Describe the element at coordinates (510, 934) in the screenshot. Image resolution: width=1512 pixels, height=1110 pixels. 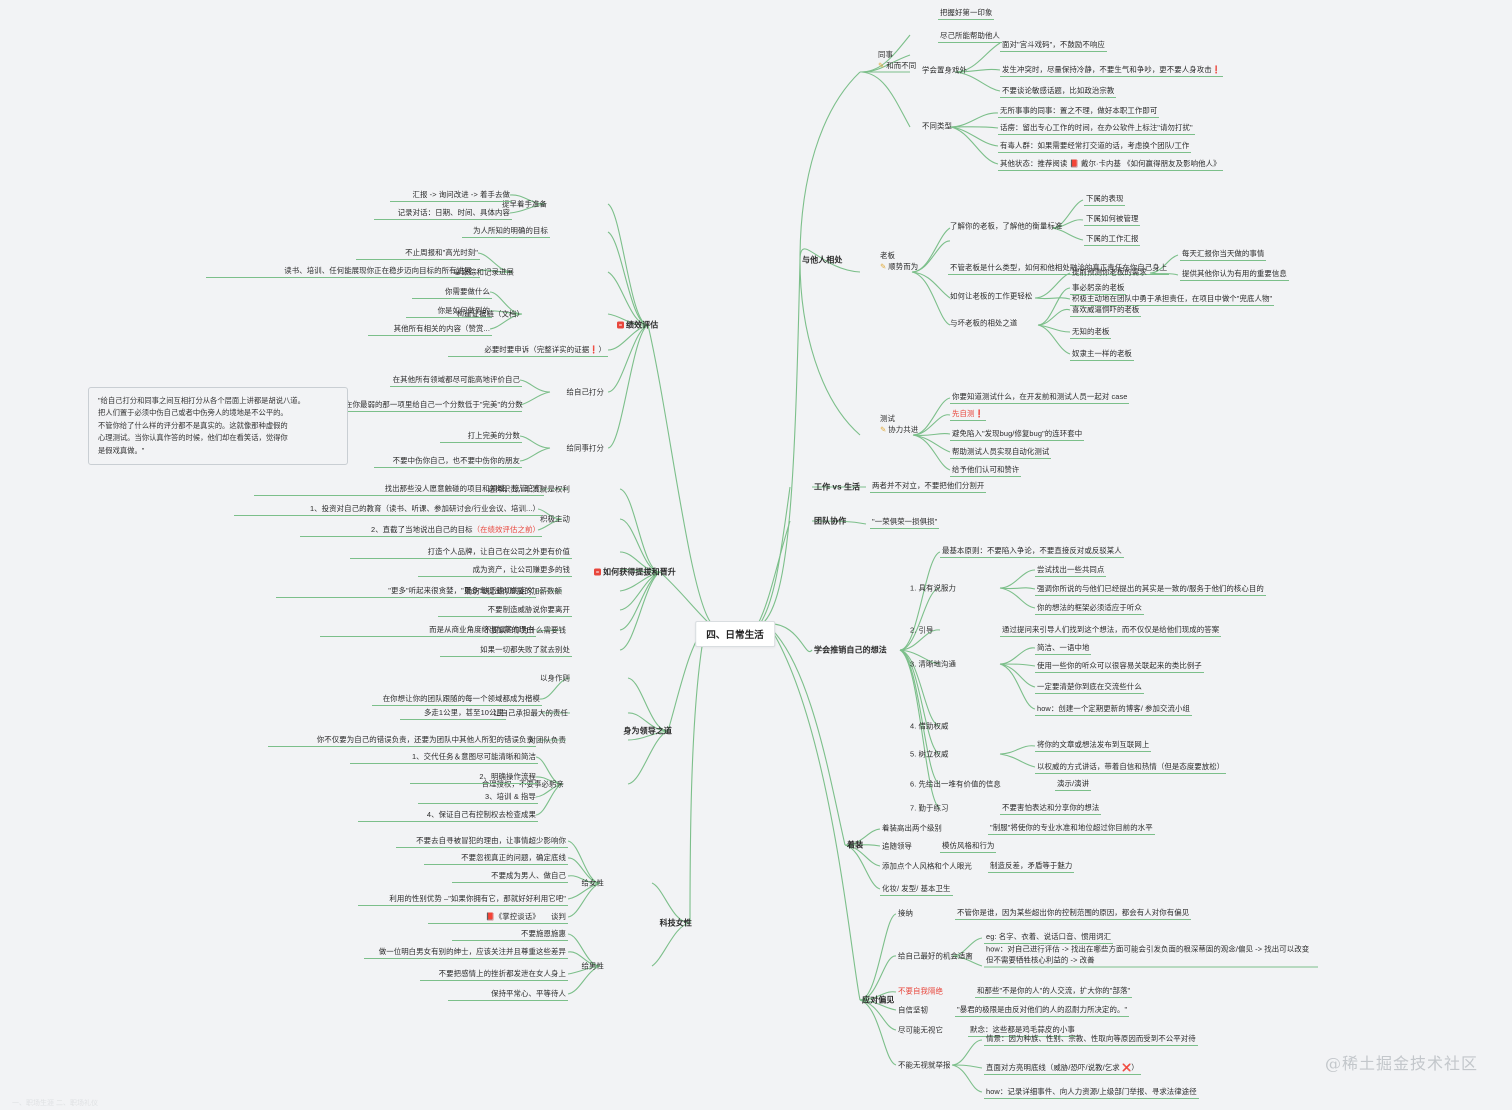
I see `node-for-men-1: 不要施恩施惠` at that location.